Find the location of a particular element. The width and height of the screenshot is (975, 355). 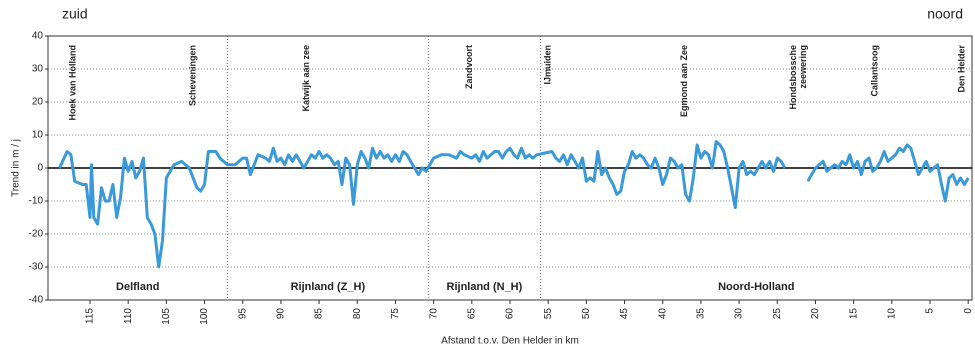

x-tick-label: 55 is located at coordinates (548, 314).